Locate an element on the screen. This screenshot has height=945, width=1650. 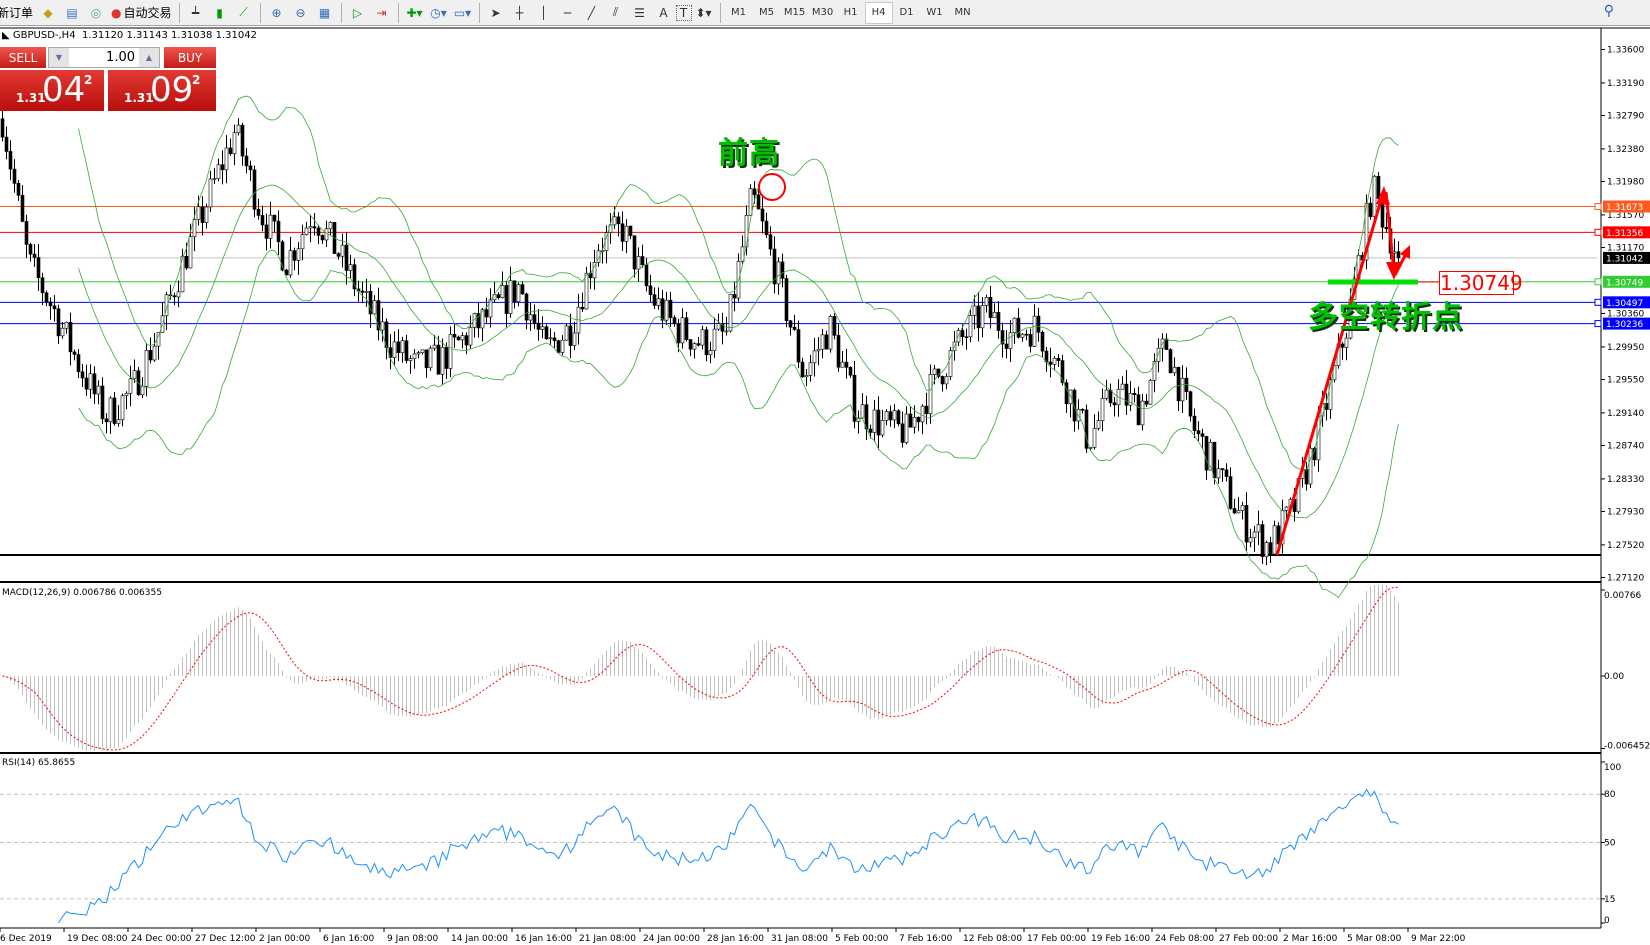
data-window-icon: ▤ is located at coordinates (72, 12).